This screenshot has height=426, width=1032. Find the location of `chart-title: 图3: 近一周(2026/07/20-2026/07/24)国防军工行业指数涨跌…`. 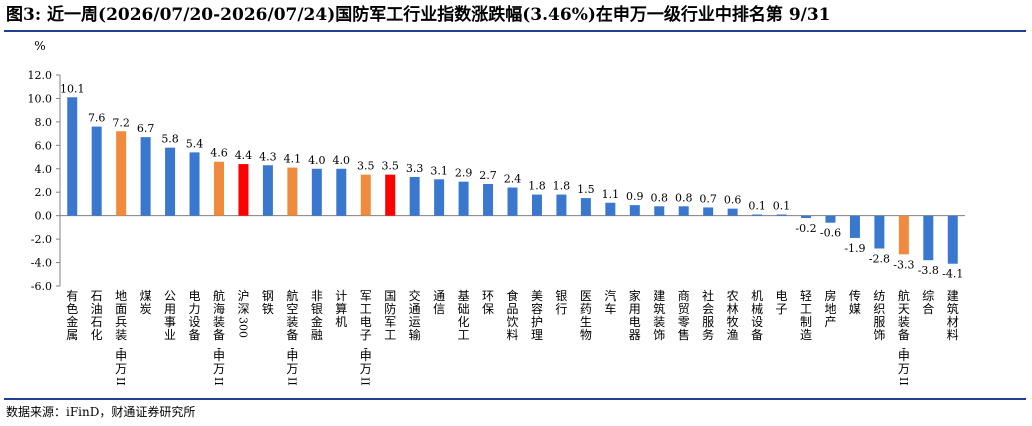

chart-title: 图3: 近一周(2026/07/20-2026/07/24)国防军工行业指数涨跌… is located at coordinates (418, 15).